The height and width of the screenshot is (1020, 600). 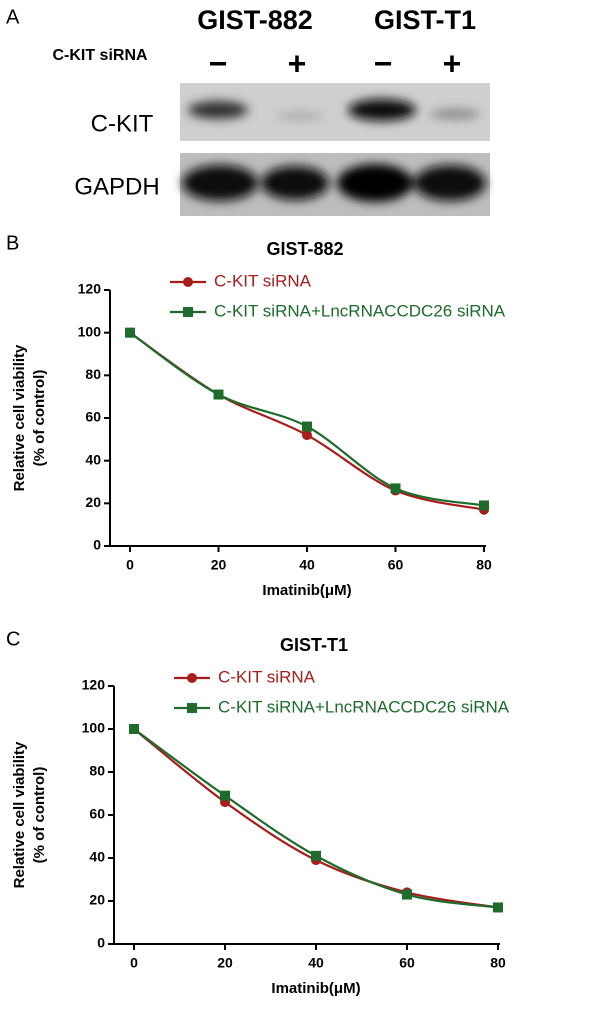 What do you see at coordinates (13, 17) in the screenshot?
I see `panel-label: A` at bounding box center [13, 17].